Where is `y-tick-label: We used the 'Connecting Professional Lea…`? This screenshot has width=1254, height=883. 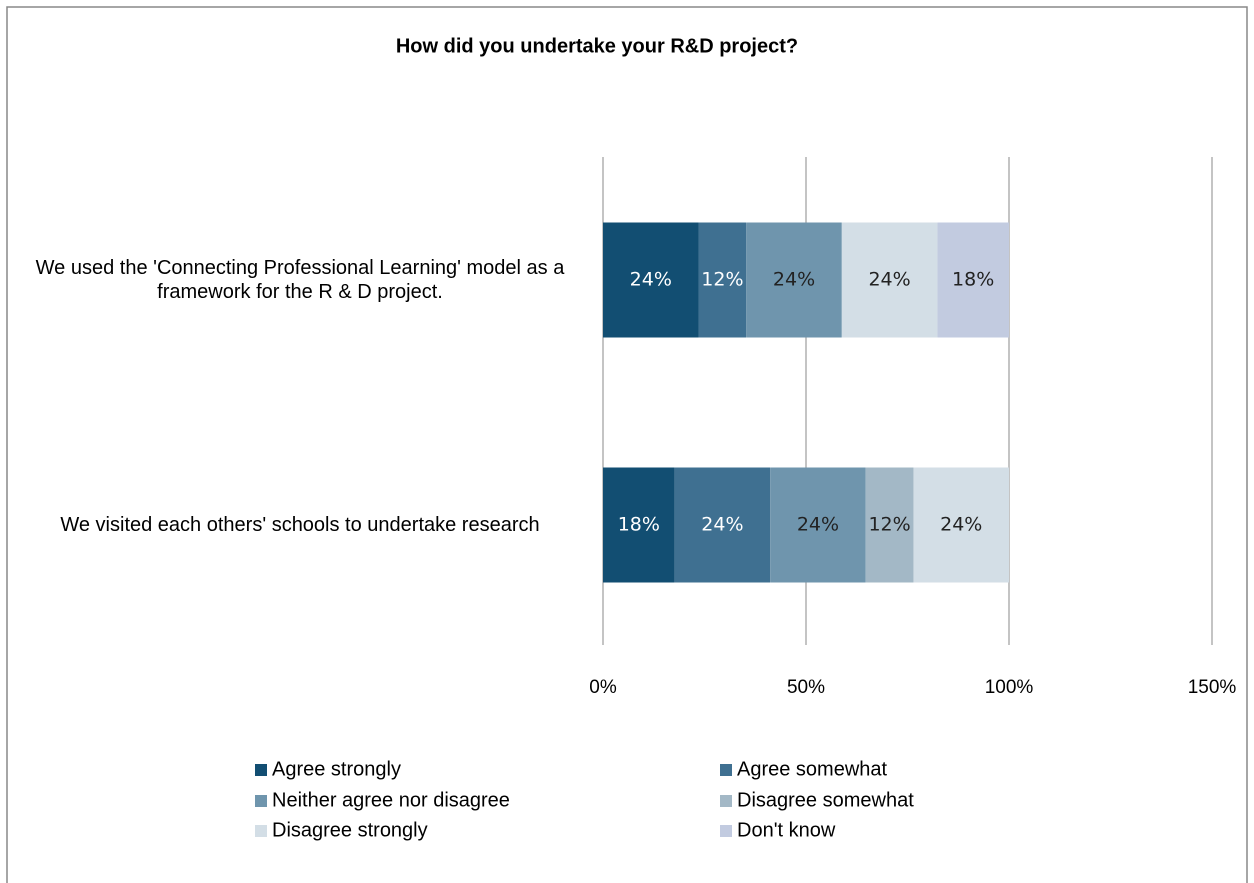
y-tick-label: We used the 'Connecting Professional Lea… is located at coordinates (300, 280).